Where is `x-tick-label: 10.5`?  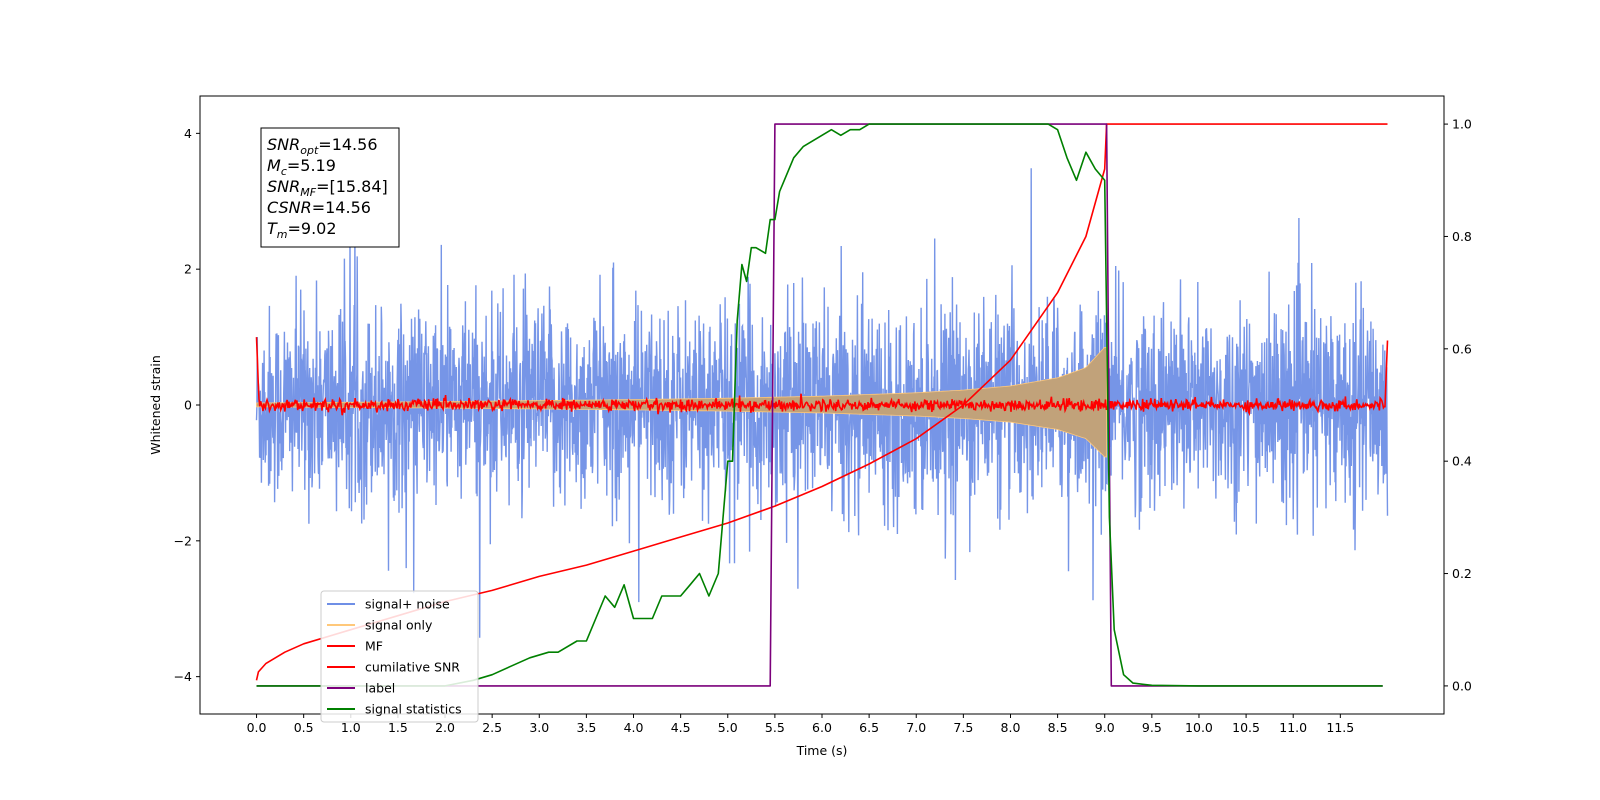 x-tick-label: 10.5 is located at coordinates (1246, 727).